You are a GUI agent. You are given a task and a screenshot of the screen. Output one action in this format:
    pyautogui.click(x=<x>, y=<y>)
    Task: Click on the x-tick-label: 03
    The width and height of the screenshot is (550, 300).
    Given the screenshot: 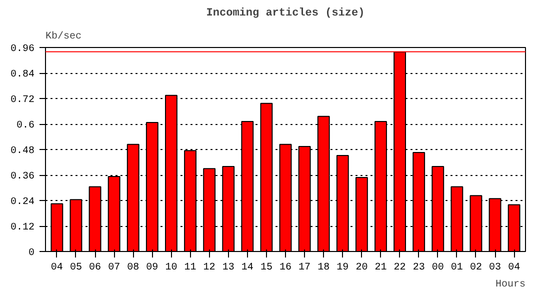 What is the action you would take?
    pyautogui.click(x=495, y=268)
    